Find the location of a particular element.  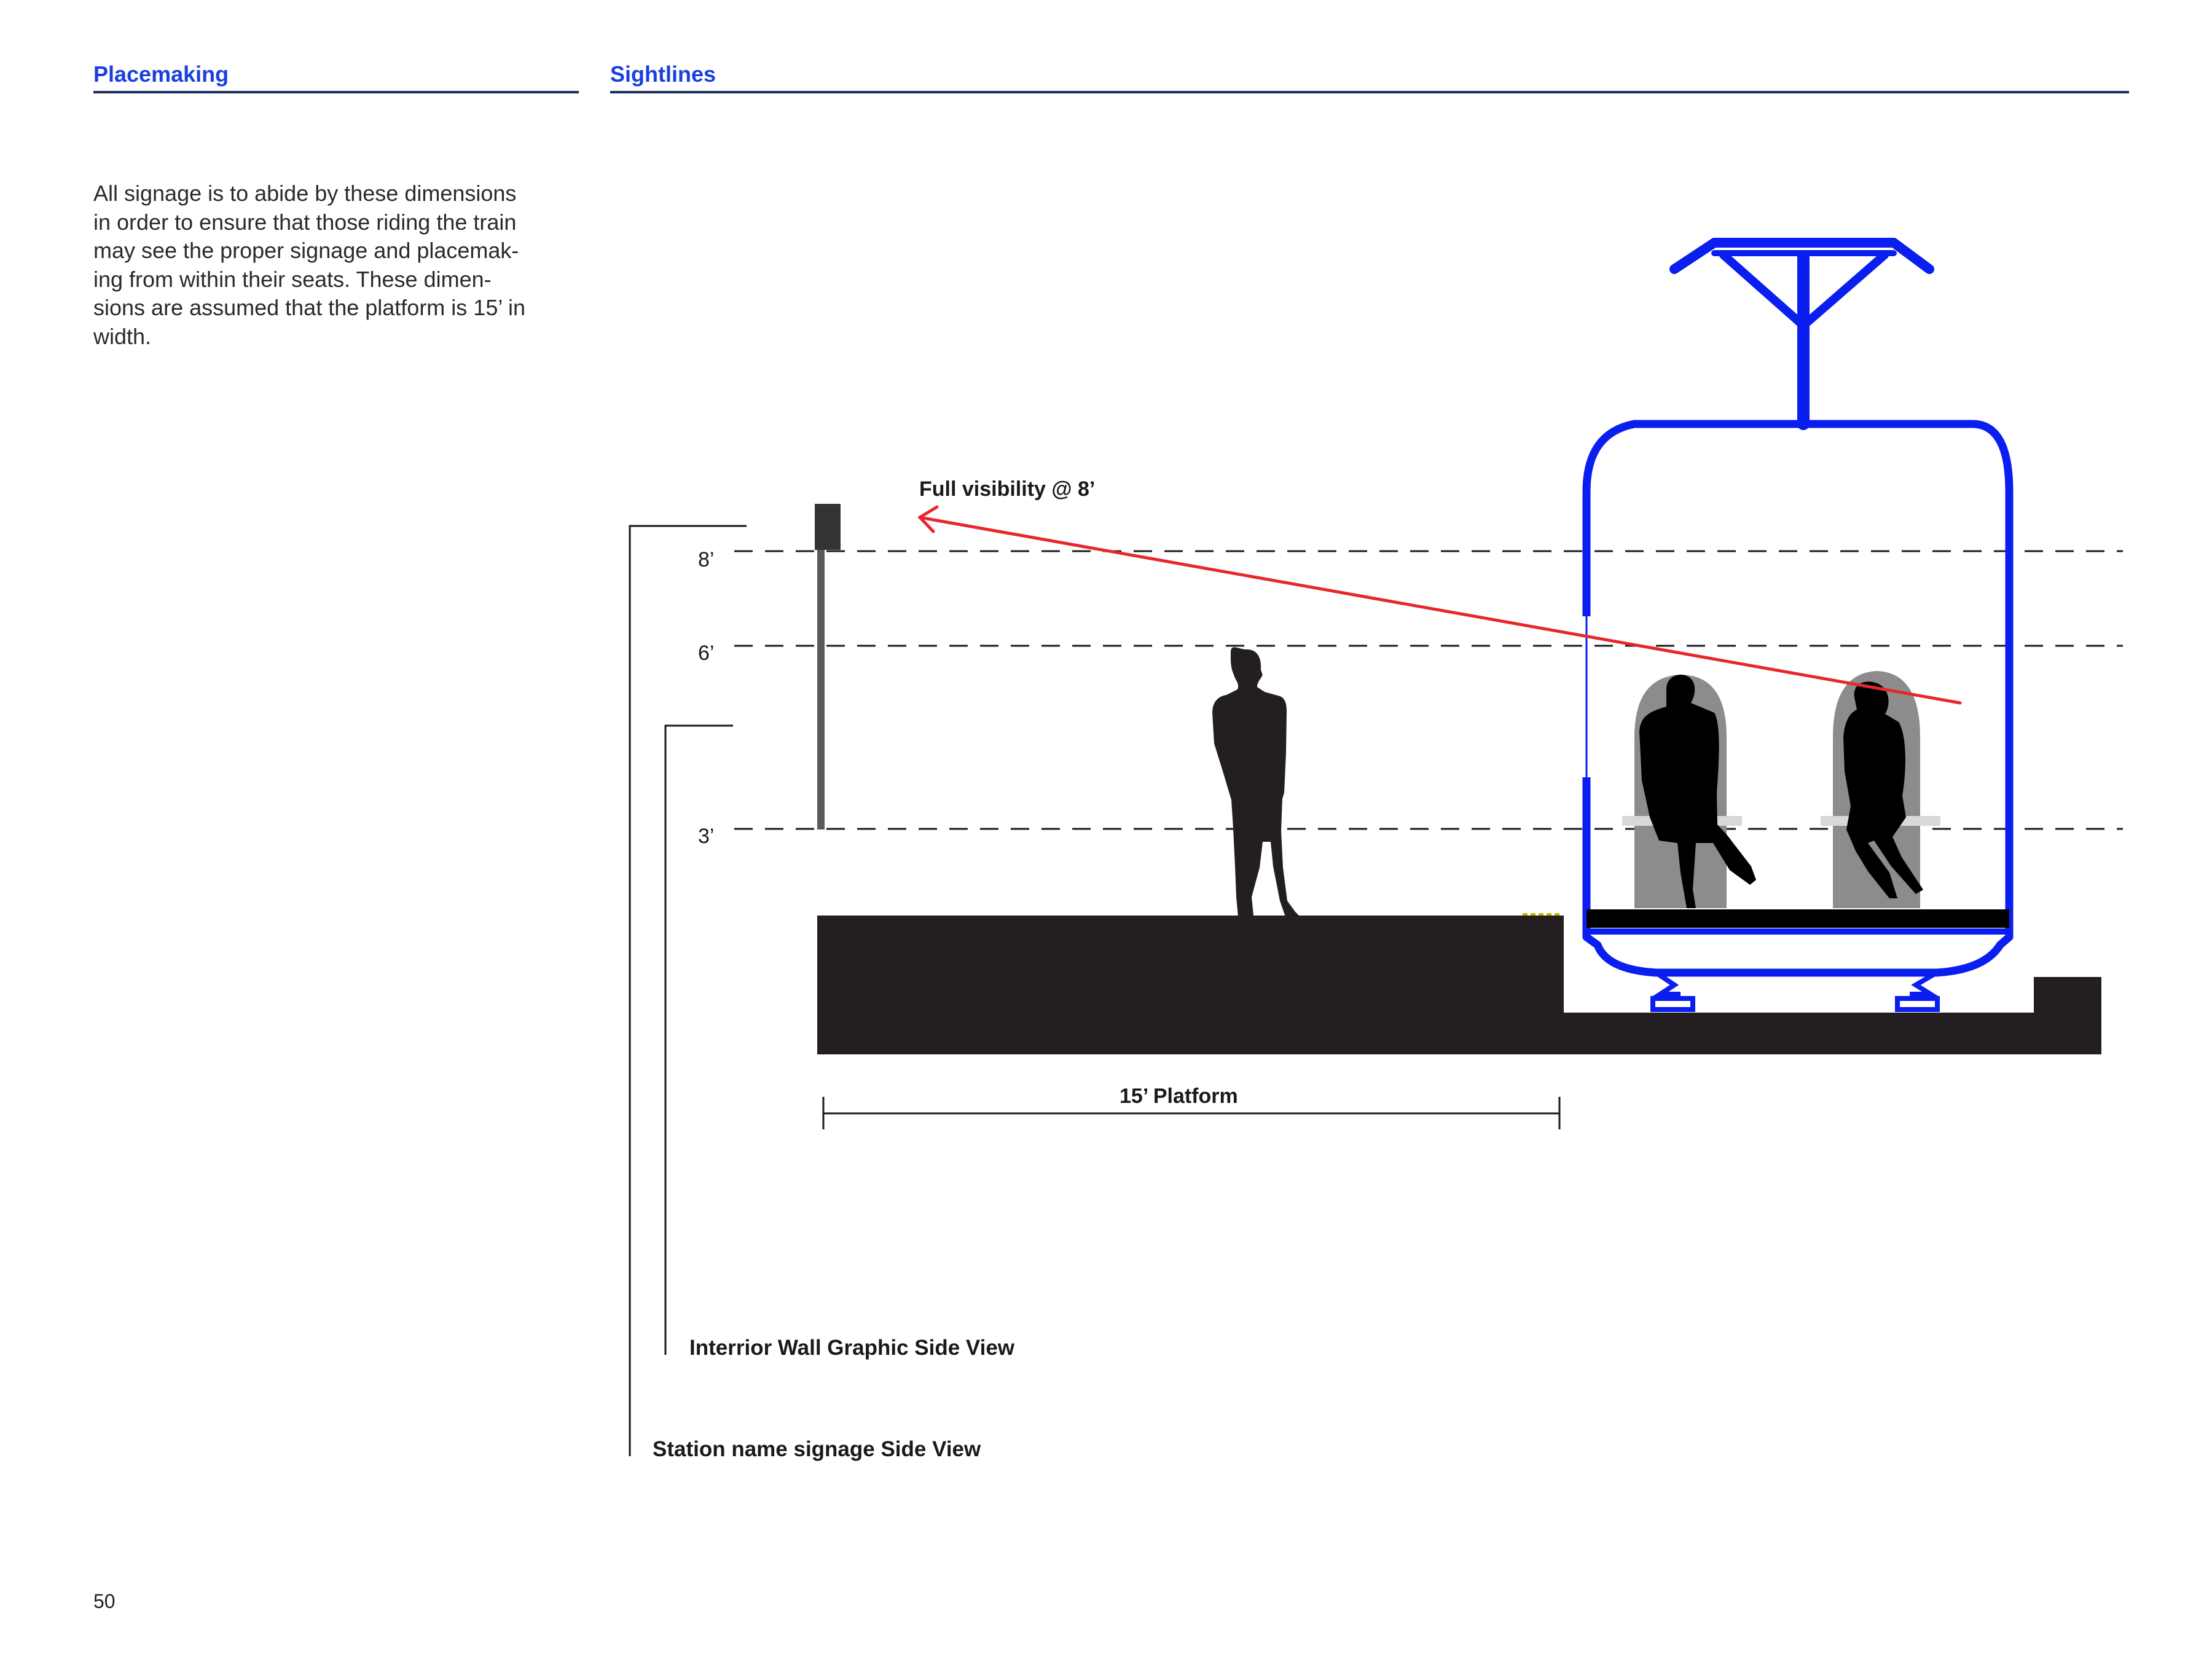

signage-post is located at coordinates (821, 690).